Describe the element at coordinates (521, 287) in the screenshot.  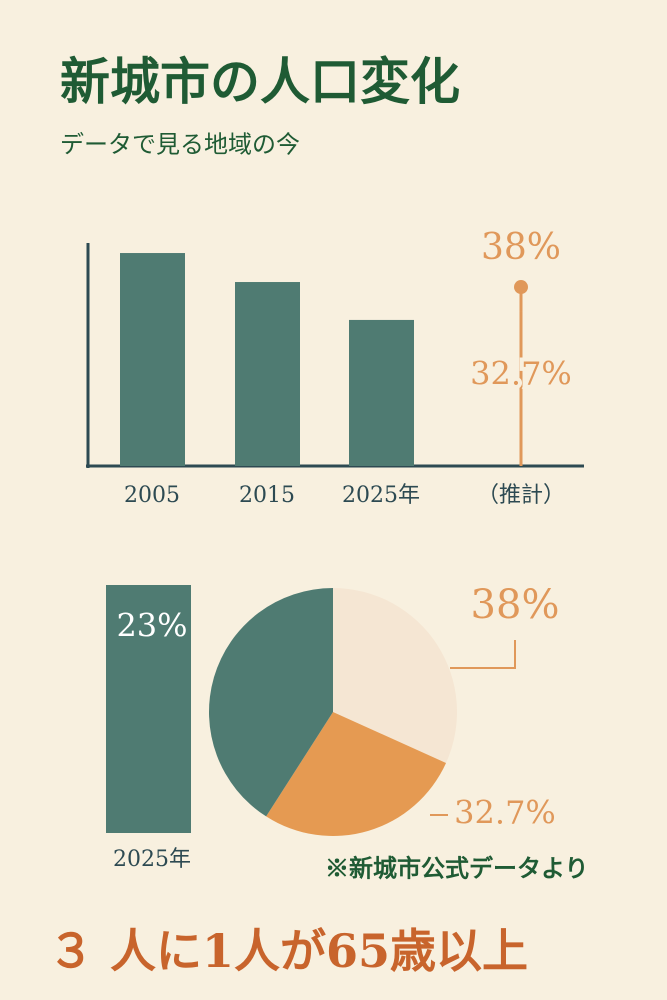
I see `lollipop-dot` at that location.